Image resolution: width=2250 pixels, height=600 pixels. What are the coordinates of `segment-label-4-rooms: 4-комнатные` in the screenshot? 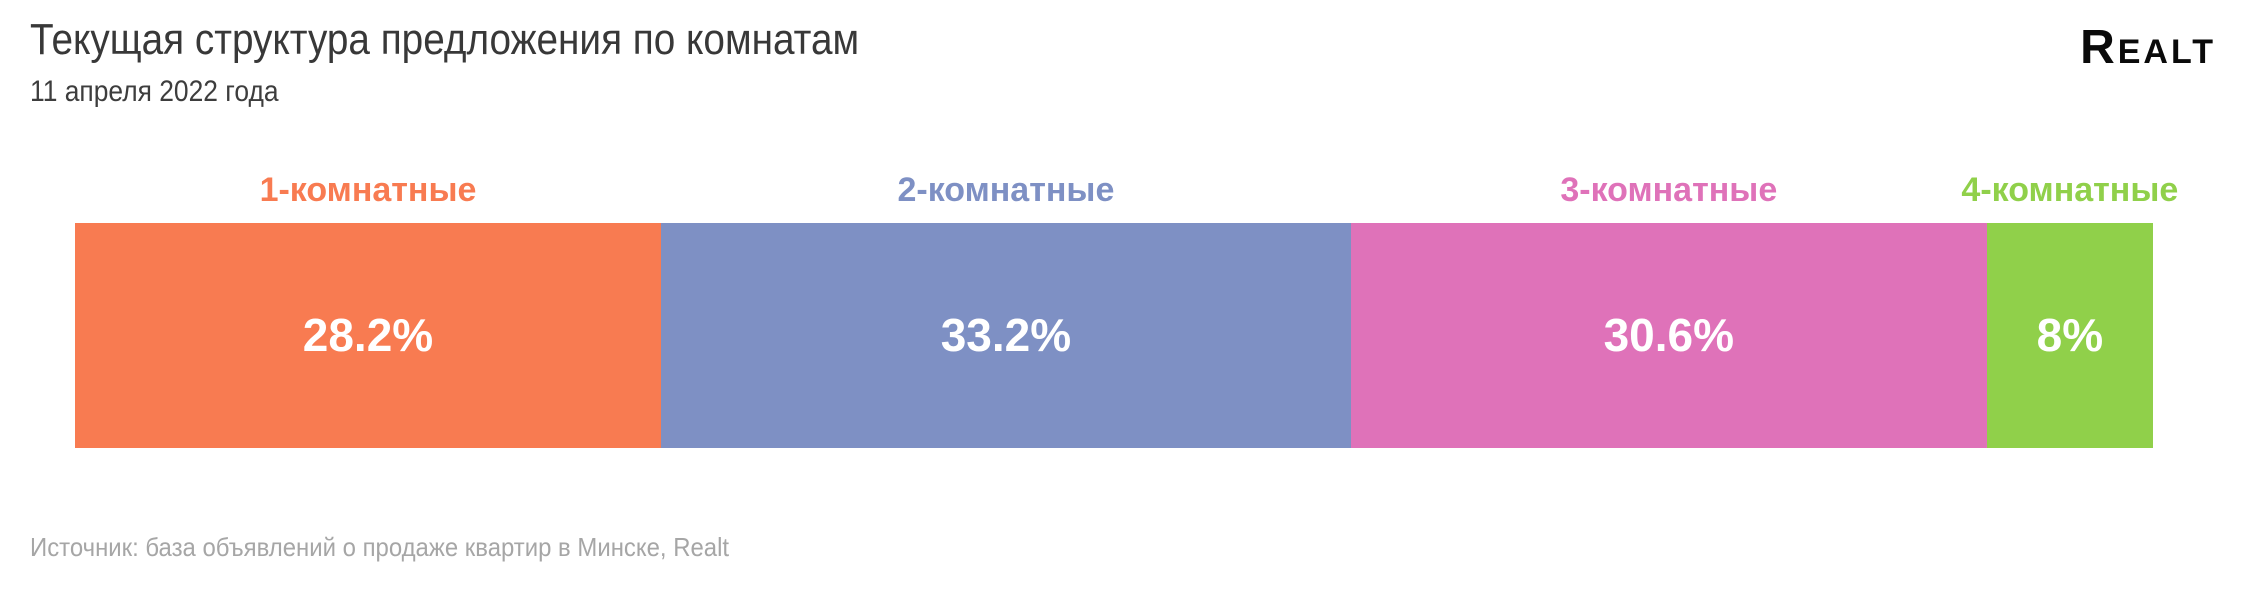 It's located at (2069, 190).